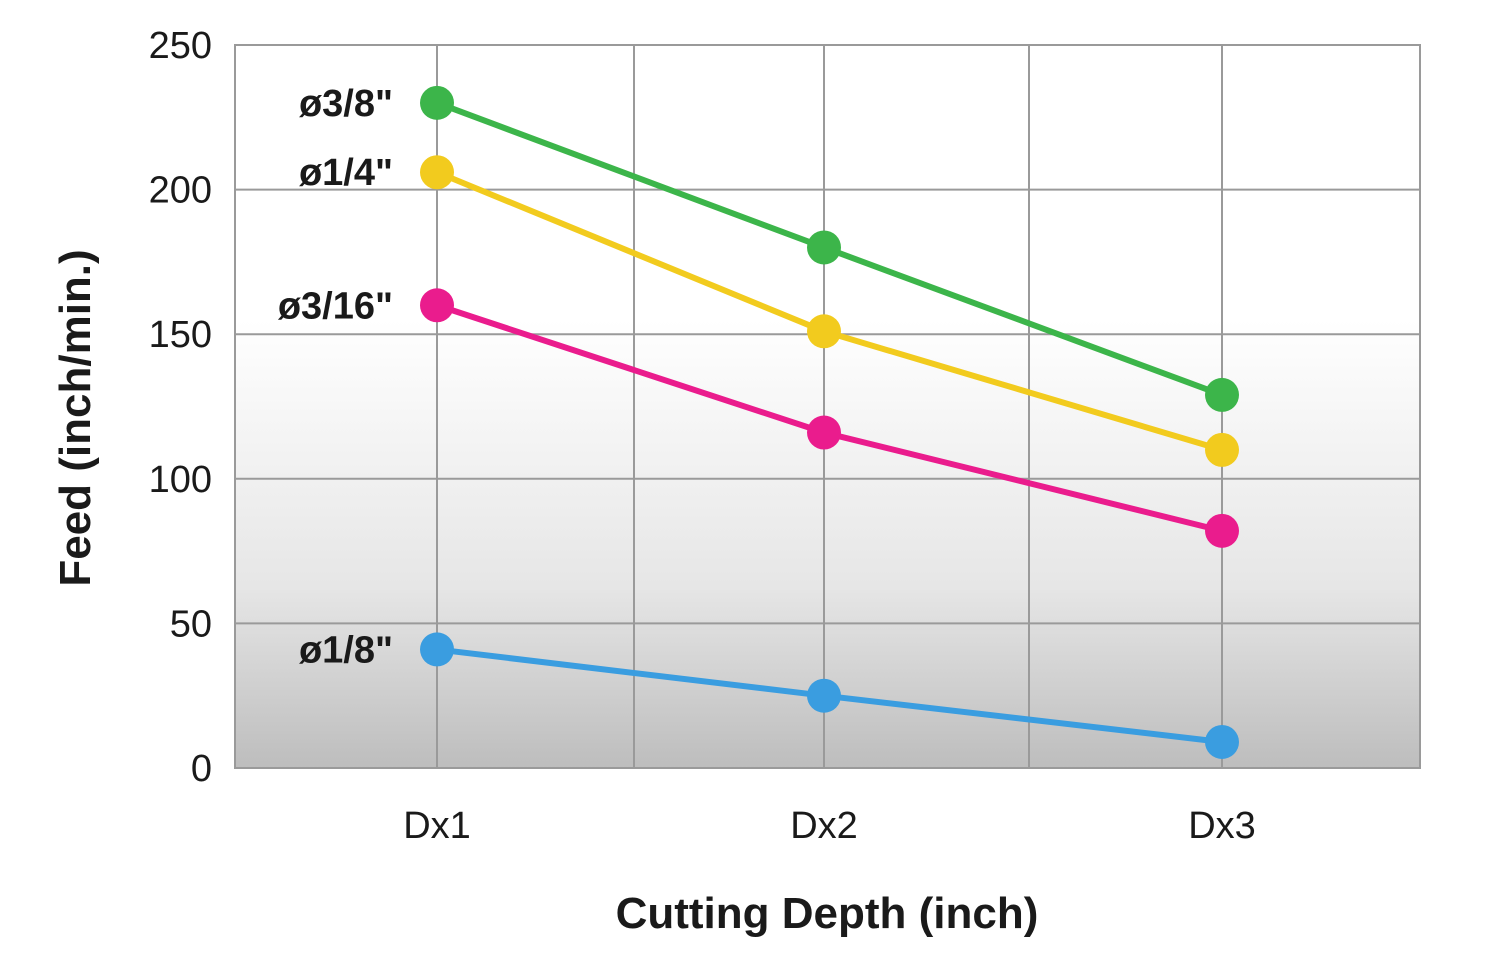 The width and height of the screenshot is (1500, 955). Describe the element at coordinates (346, 650) in the screenshot. I see `series-label: ø1/8"` at that location.